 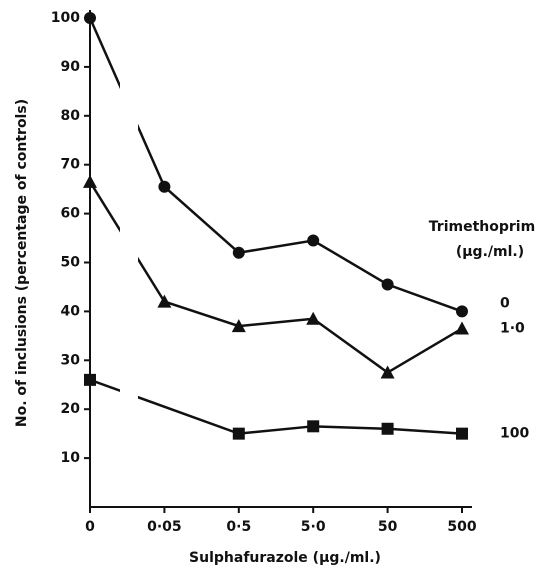 What do you see at coordinates (71, 360) in the screenshot?
I see `y-tick-label: 30` at bounding box center [71, 360].